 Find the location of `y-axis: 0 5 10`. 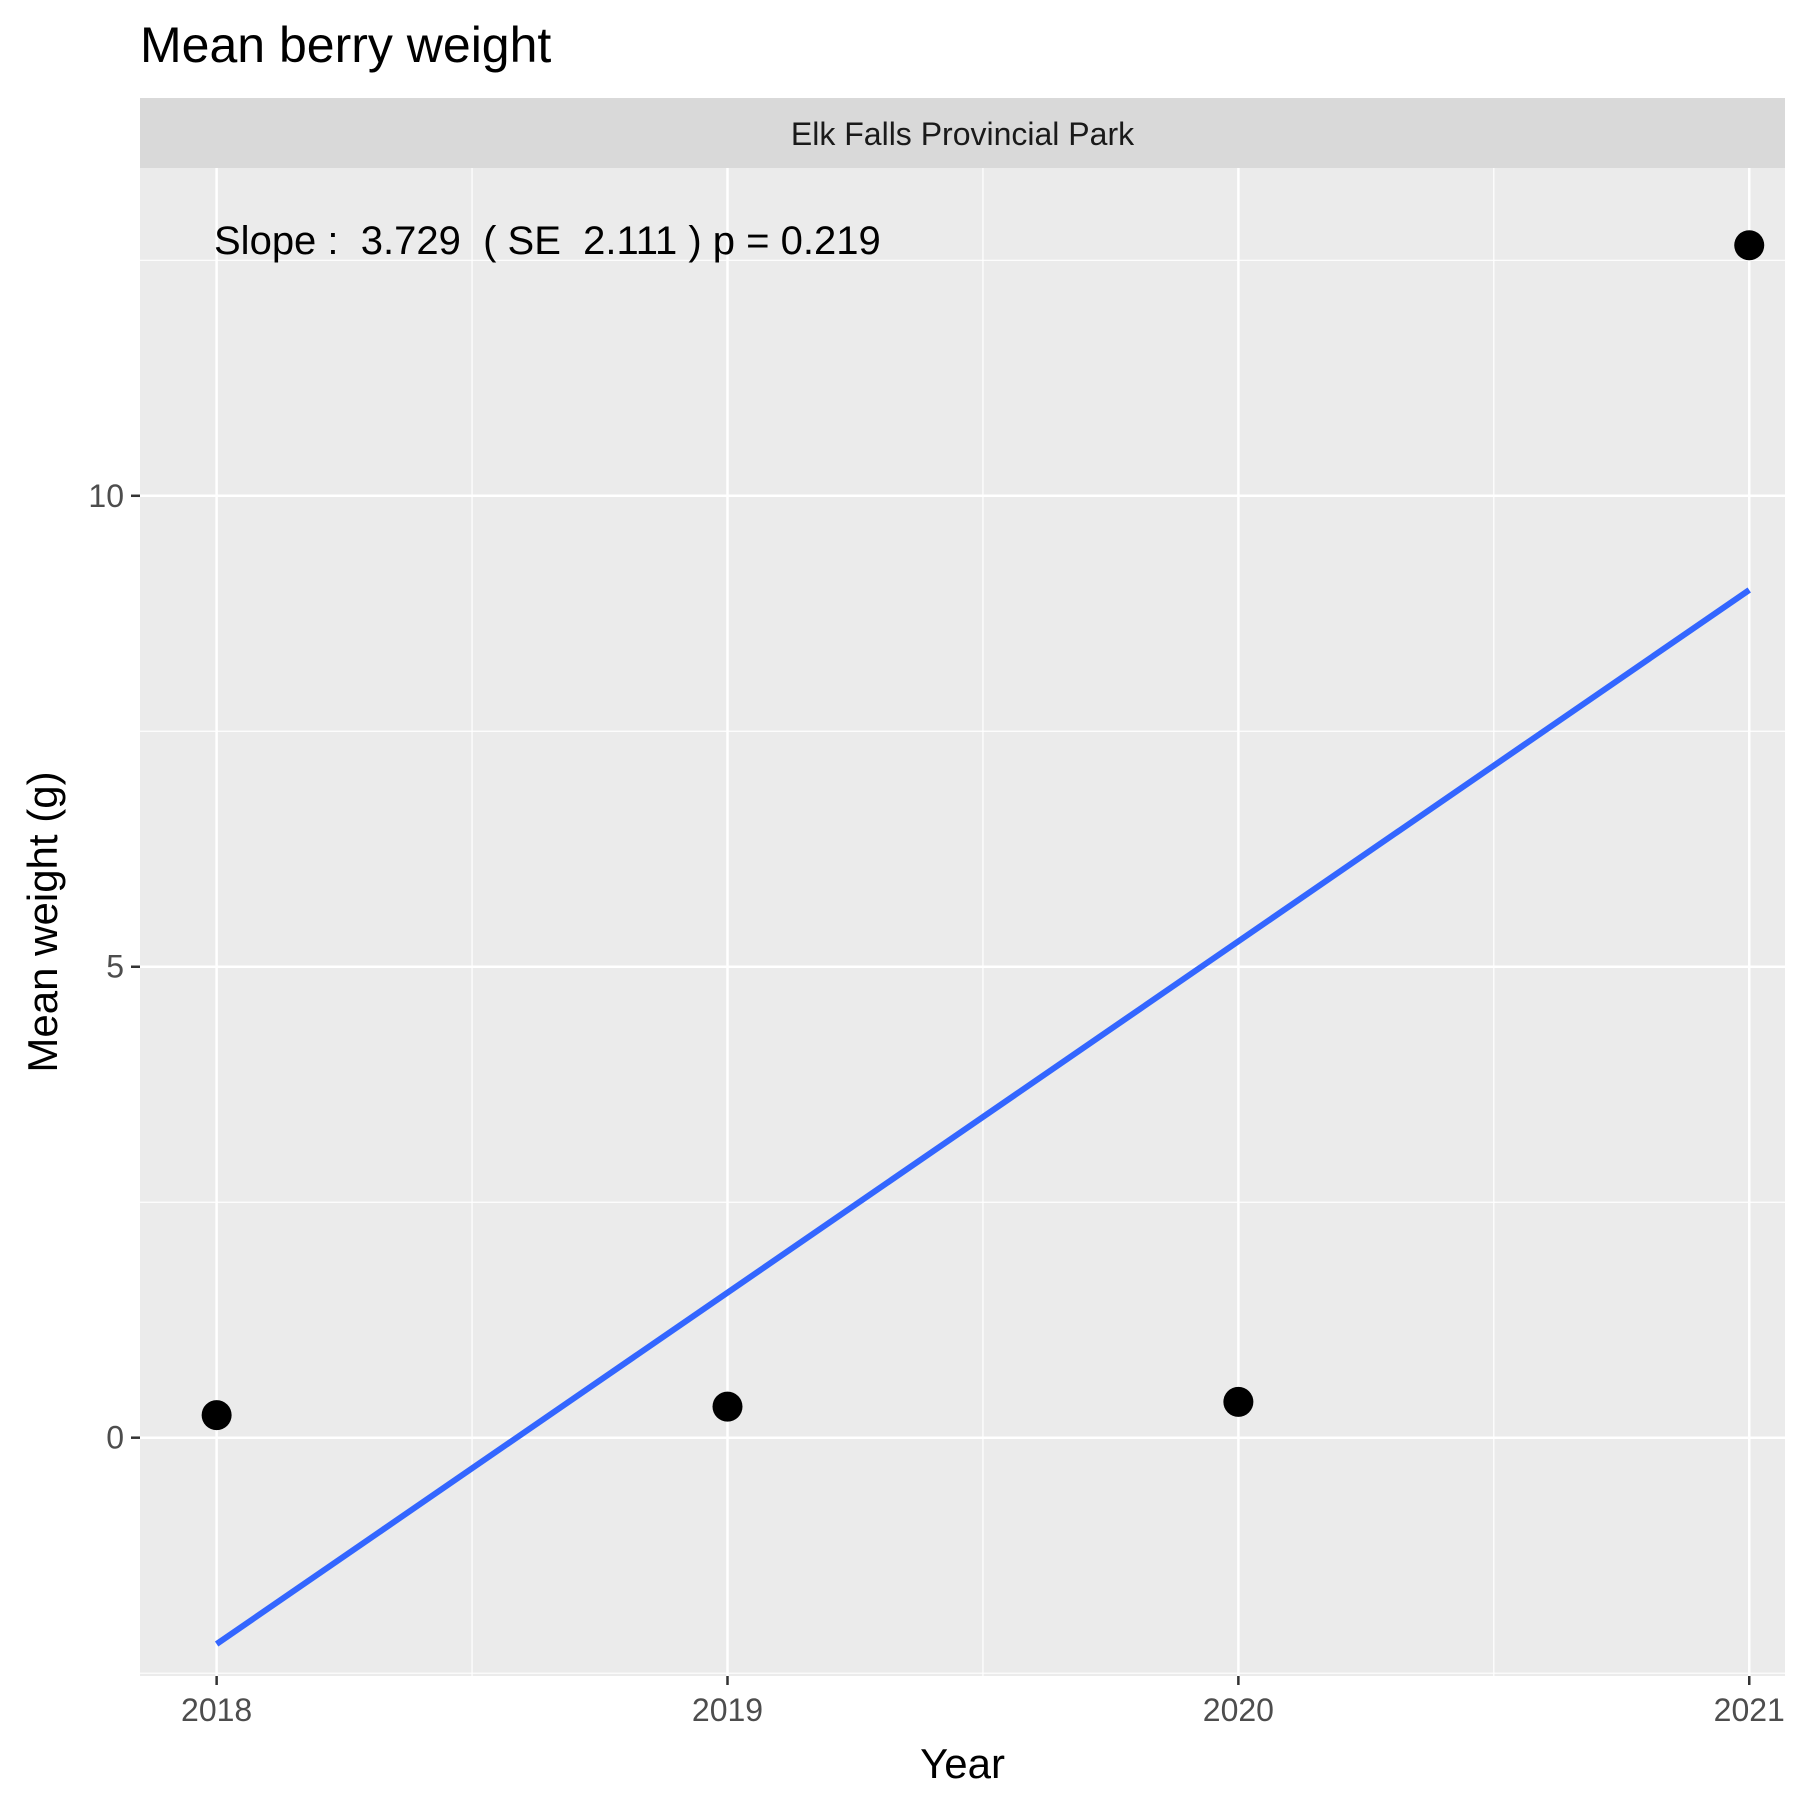

y-axis: 0 5 10 is located at coordinates (114, 967).